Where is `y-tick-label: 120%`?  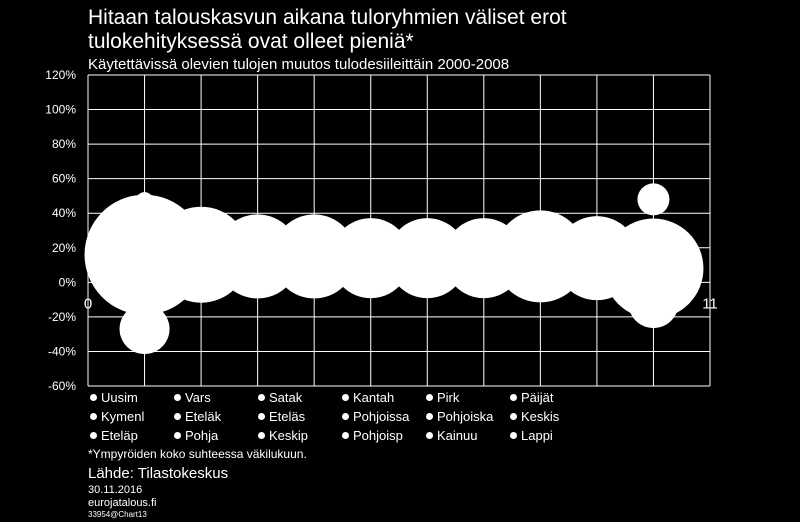
y-tick-label: 120% is located at coordinates (60, 75).